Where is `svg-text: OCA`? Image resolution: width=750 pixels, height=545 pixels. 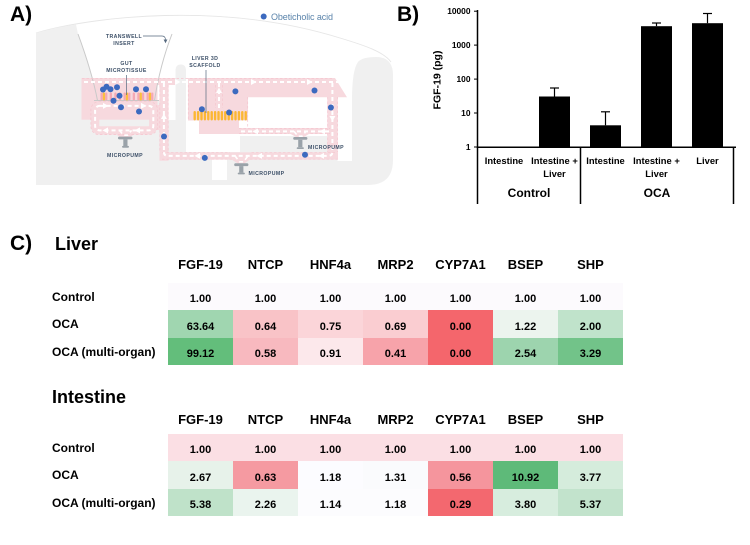 svg-text: OCA is located at coordinates (657, 193).